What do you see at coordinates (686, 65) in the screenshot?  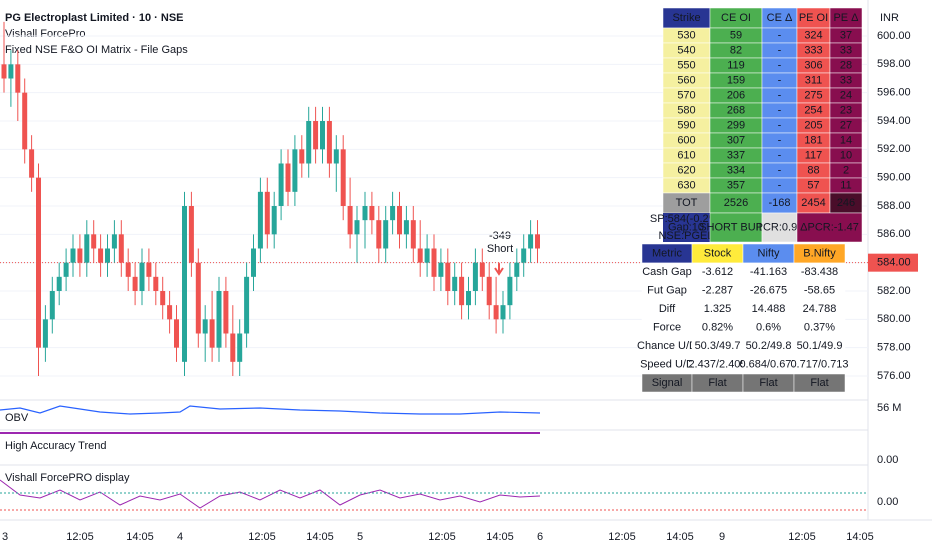 I see `table-text: 550` at bounding box center [686, 65].